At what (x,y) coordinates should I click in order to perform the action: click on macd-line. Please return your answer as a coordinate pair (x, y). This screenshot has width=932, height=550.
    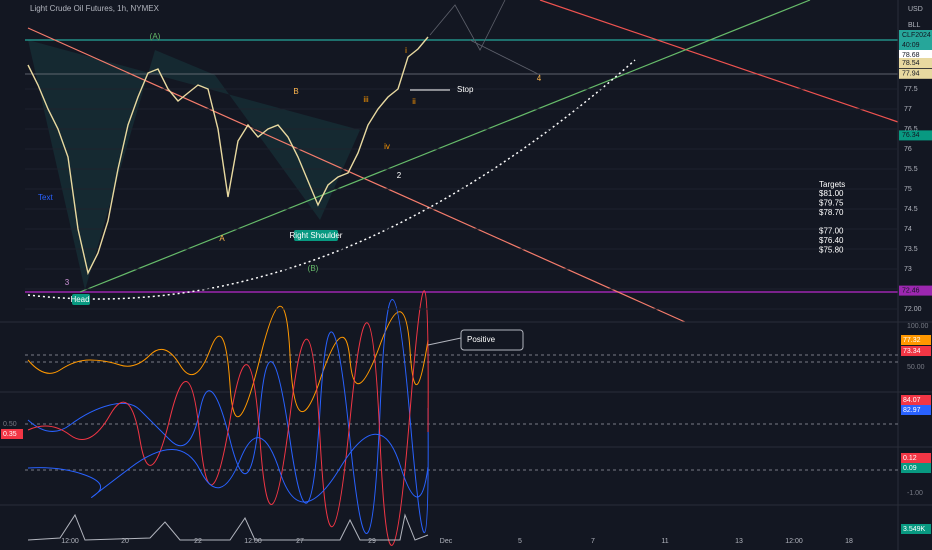
    Looking at the image, I should click on (228, 468).